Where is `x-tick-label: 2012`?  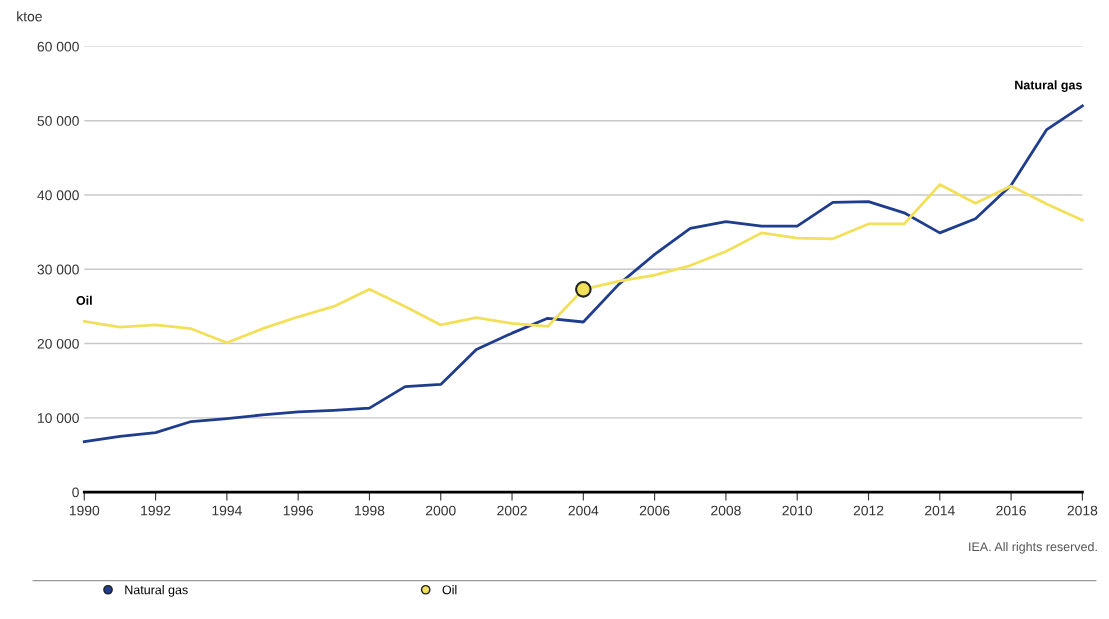
x-tick-label: 2012 is located at coordinates (868, 510).